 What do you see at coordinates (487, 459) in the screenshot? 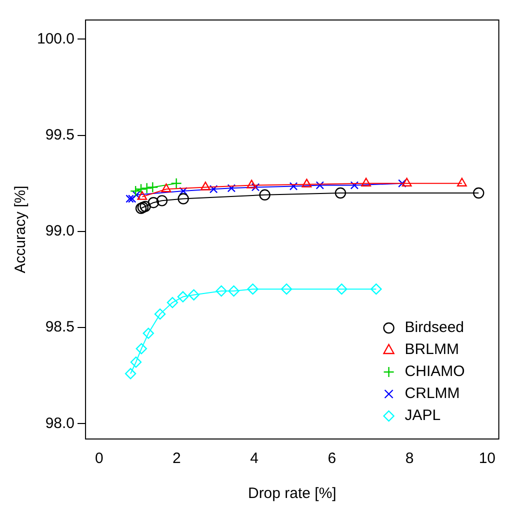
I see `x-tick-label: 10` at bounding box center [487, 459].